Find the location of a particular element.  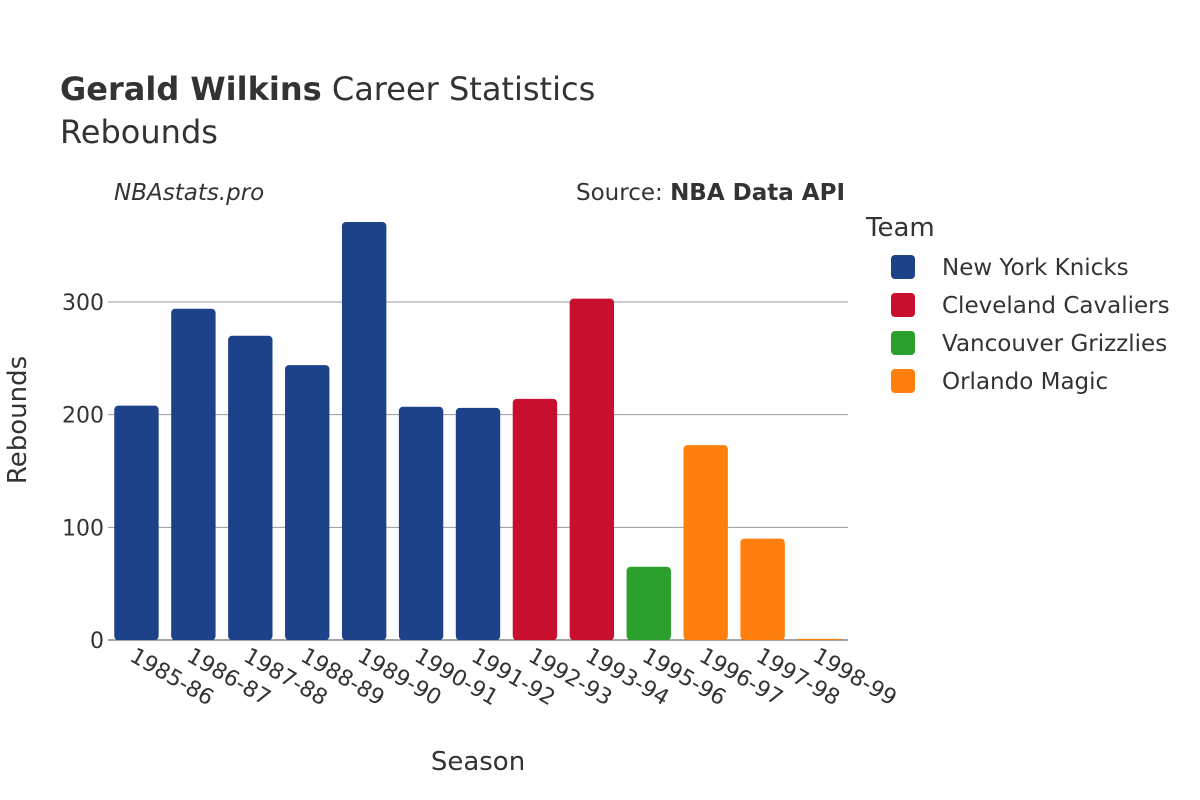

chart-title: Gerald Wilkins Career Statistics is located at coordinates (327, 89).